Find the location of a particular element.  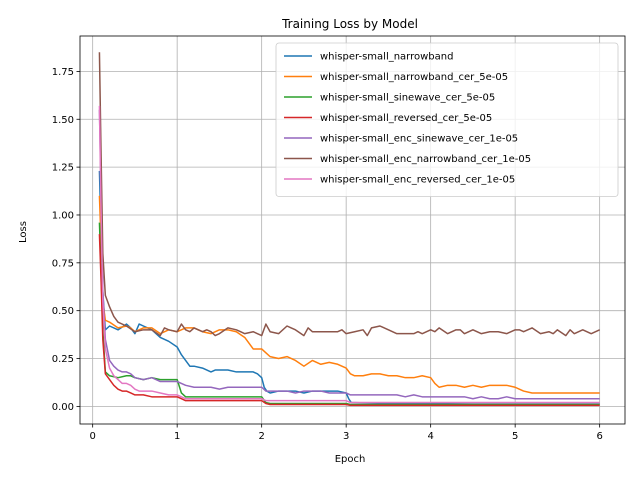

y-tick-label: 0.50 is located at coordinates (63, 311).